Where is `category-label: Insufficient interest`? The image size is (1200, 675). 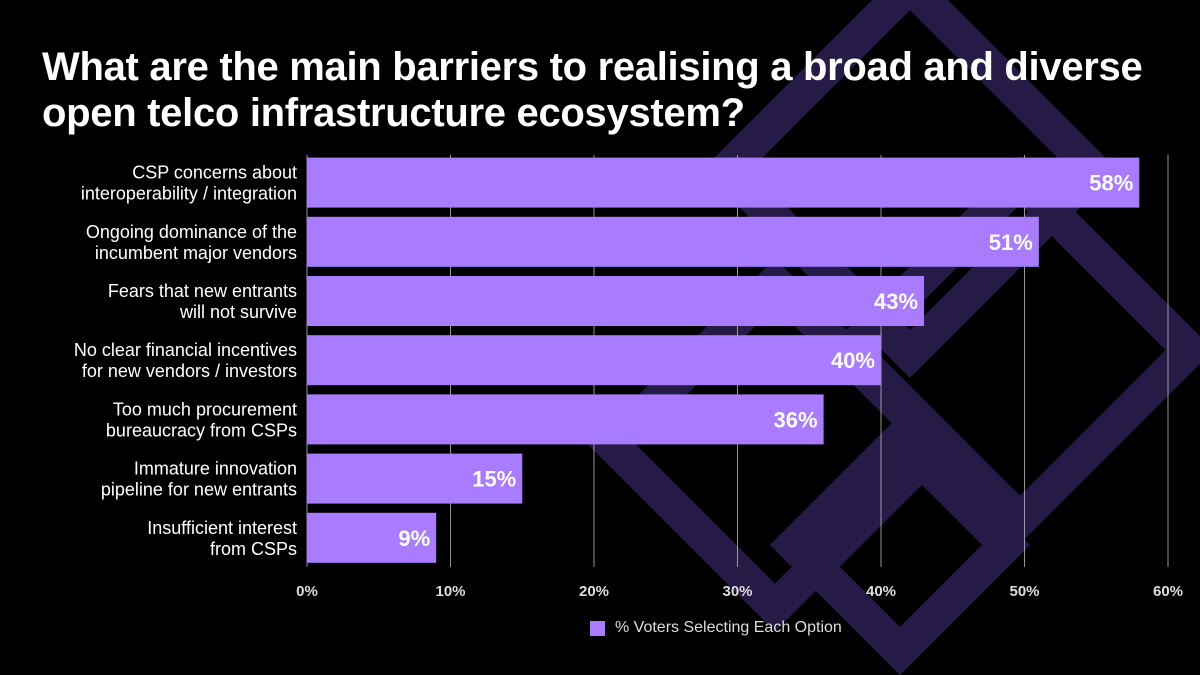 category-label: Insufficient interest is located at coordinates (222, 528).